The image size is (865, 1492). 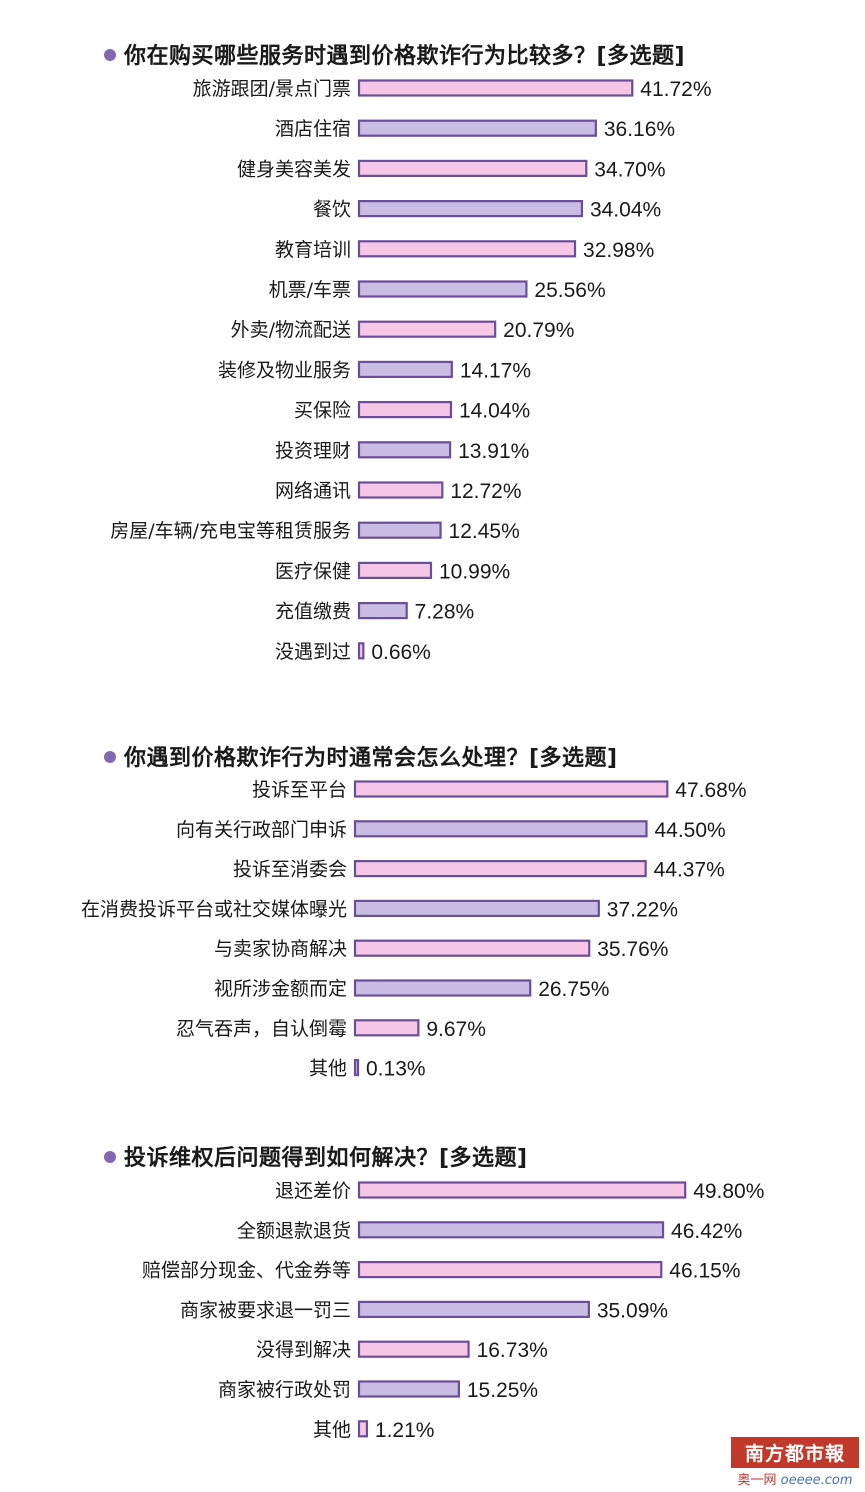 What do you see at coordinates (303, 1350) in the screenshot?
I see `category-label: 没得到解决` at bounding box center [303, 1350].